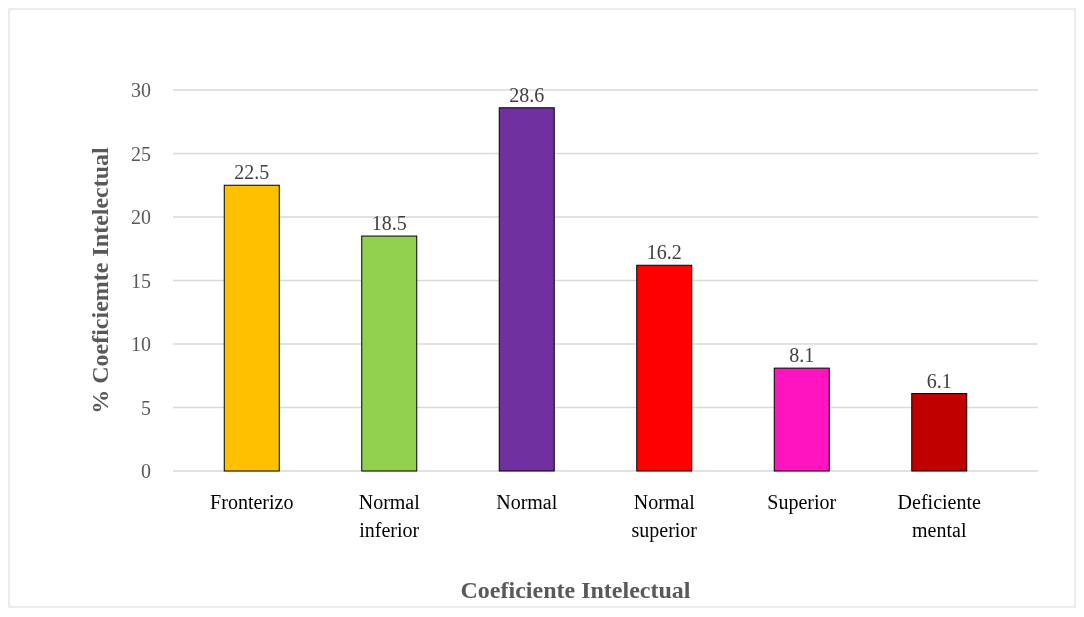 This screenshot has height=617, width=1084. Describe the element at coordinates (939, 516) in the screenshot. I see `x-tick-label: Deficiente mental` at that location.